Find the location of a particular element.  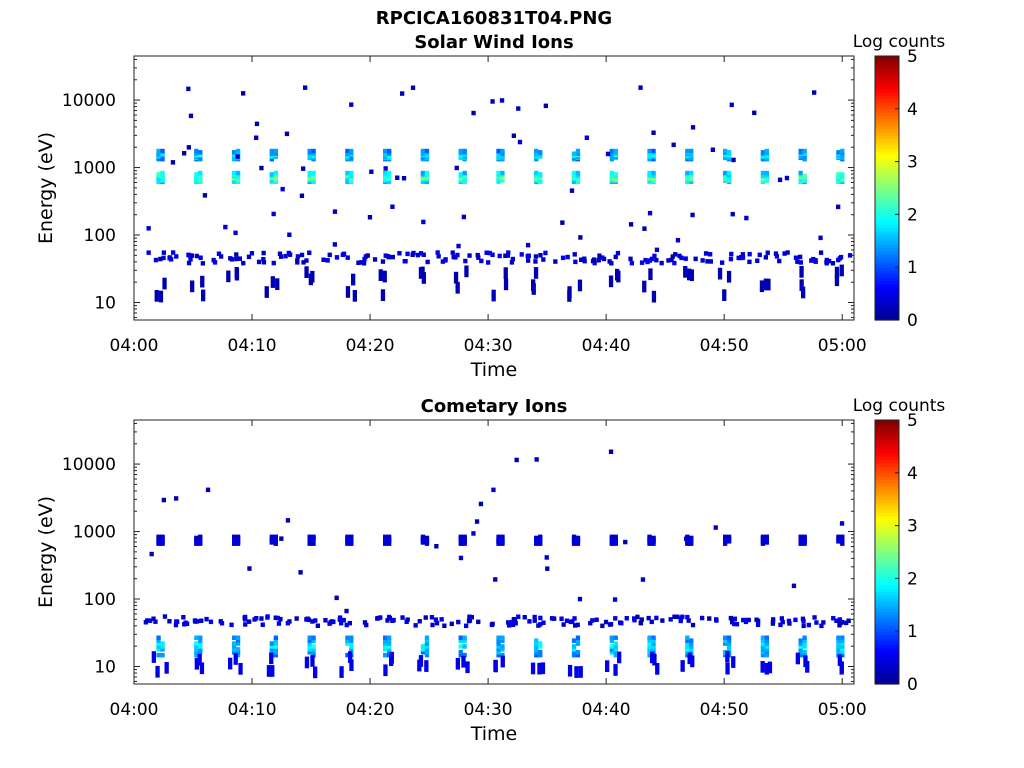

x-tick-label: 05:00 is located at coordinates (842, 346).